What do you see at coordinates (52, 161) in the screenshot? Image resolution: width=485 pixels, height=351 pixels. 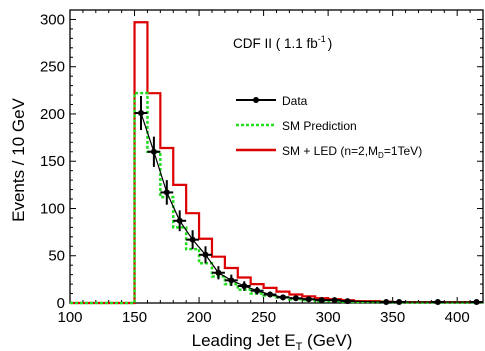 I see `y-tick-label: 150` at bounding box center [52, 161].